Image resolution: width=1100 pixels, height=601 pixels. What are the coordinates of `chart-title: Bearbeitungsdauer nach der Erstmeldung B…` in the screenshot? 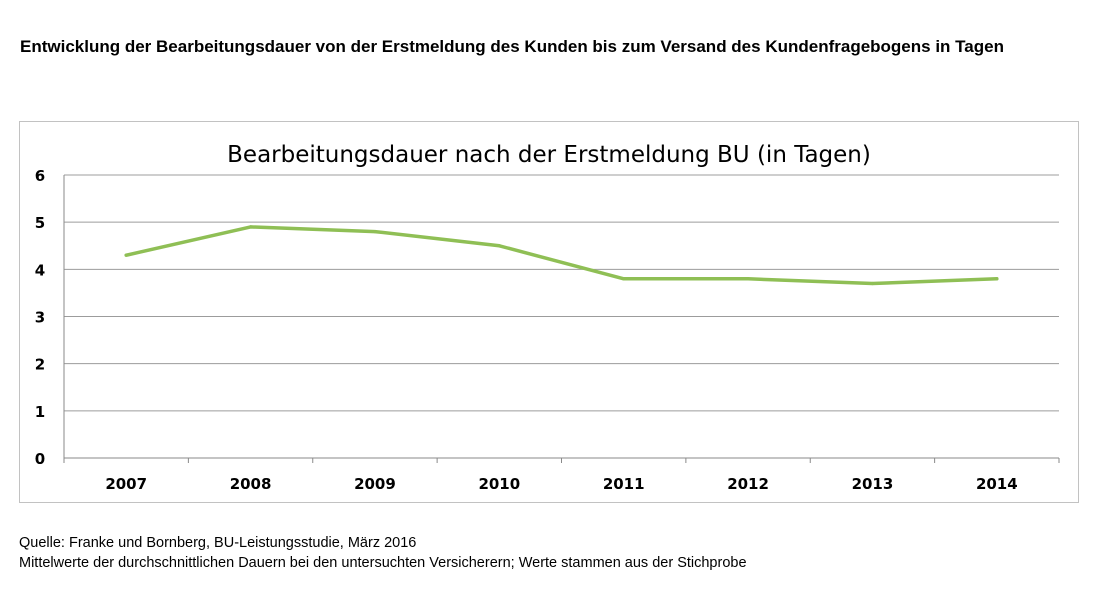 It's located at (549, 155).